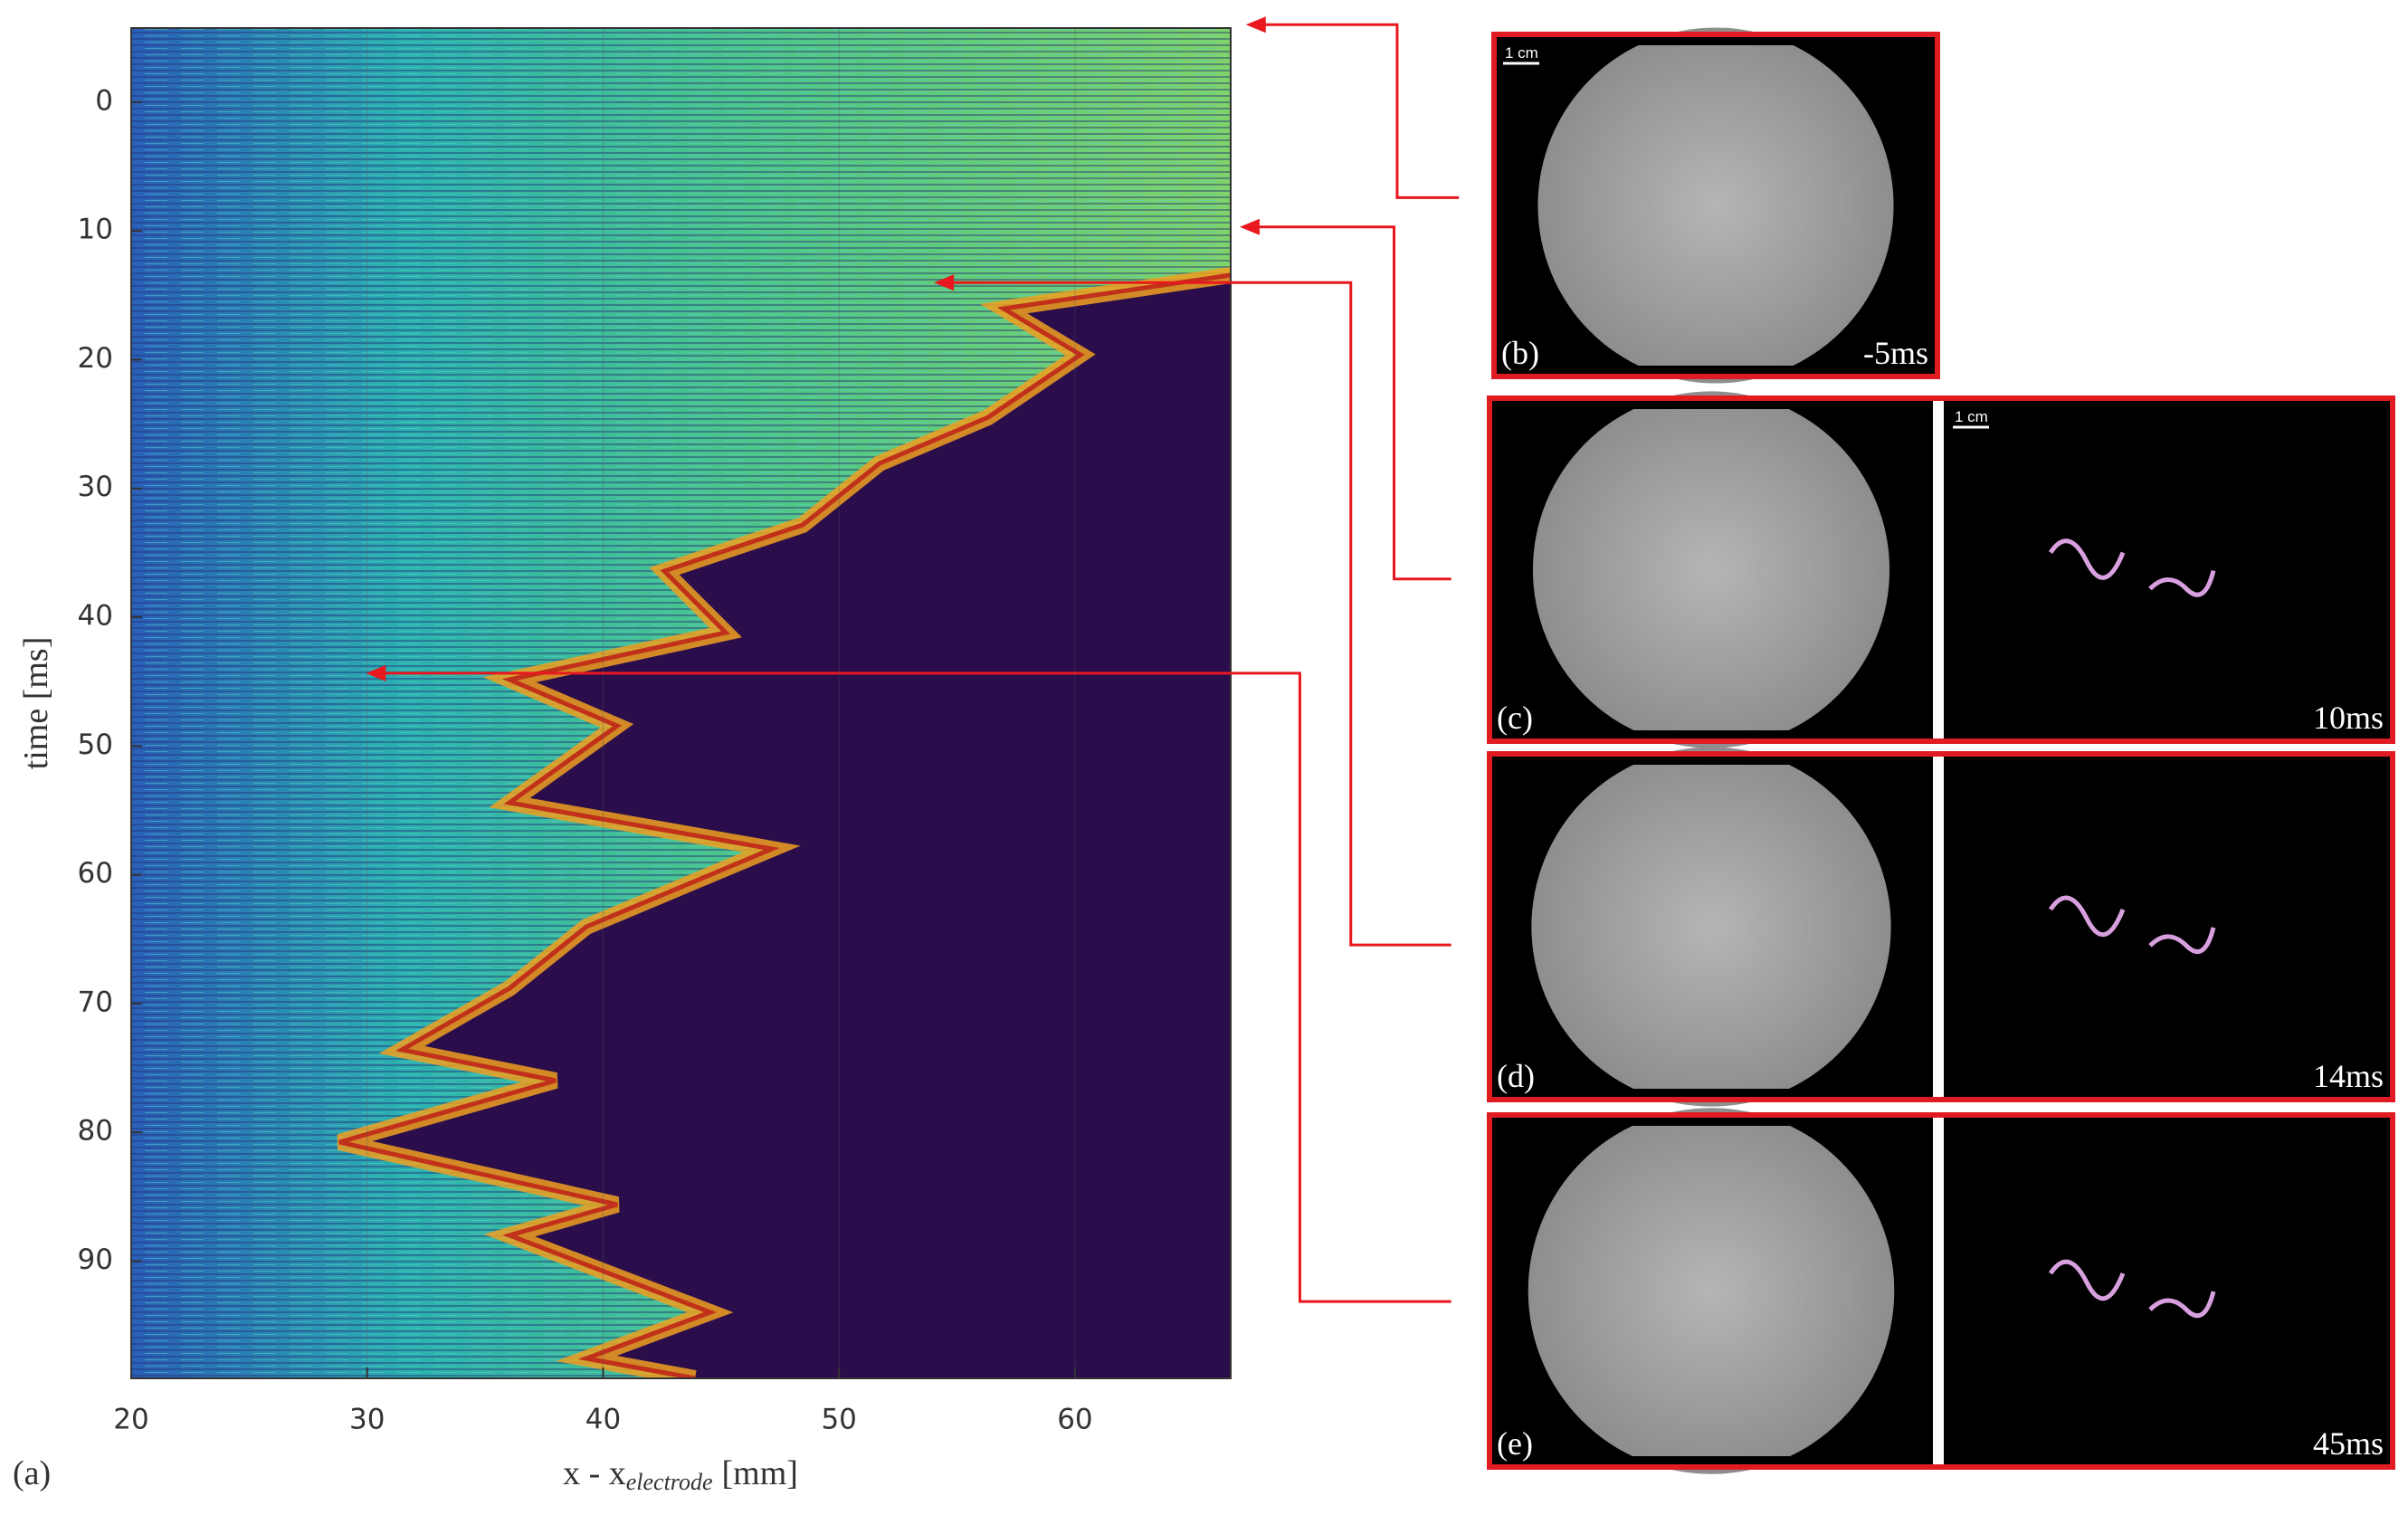  I want to click on panel-time: -5ms, so click(1896, 353).